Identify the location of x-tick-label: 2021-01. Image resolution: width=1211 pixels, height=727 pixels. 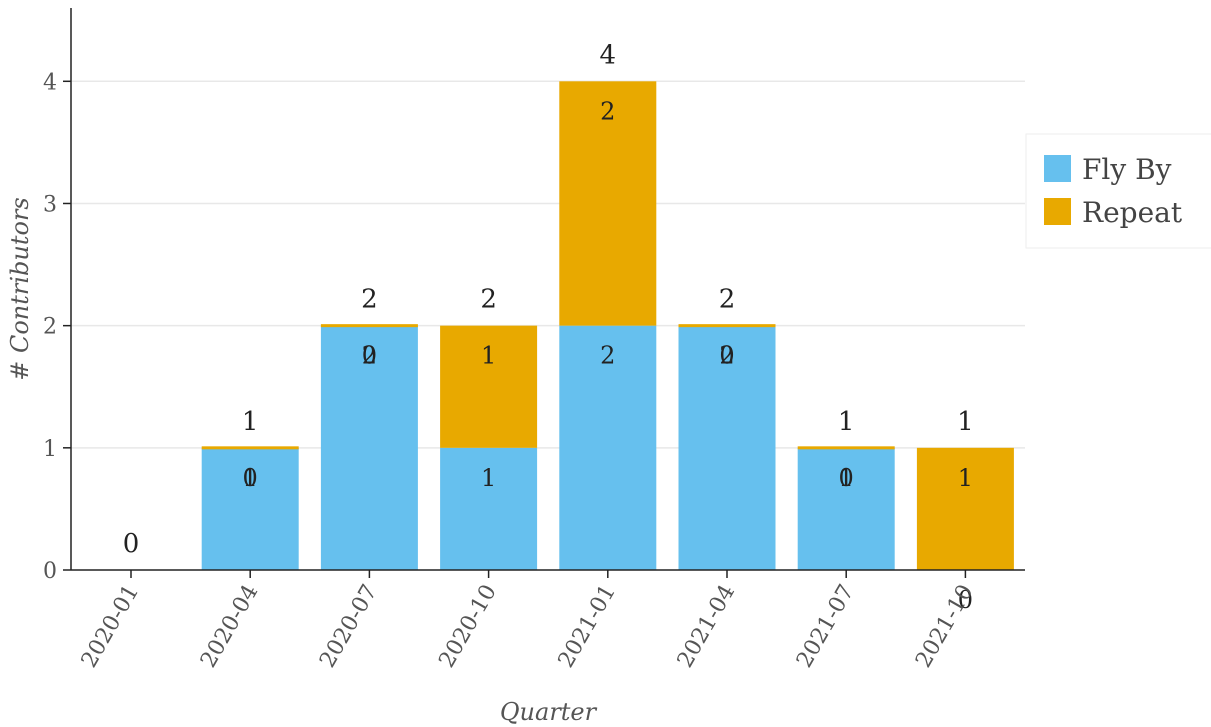
(587, 627).